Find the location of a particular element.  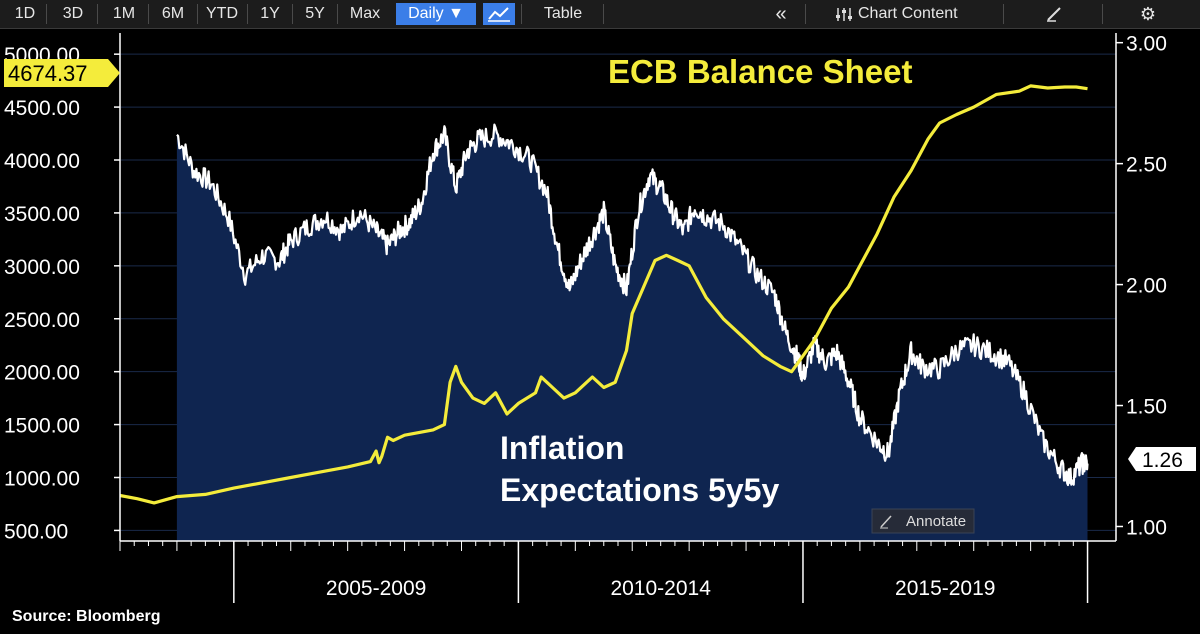

left-current-value: 4674.37 is located at coordinates (48, 73).